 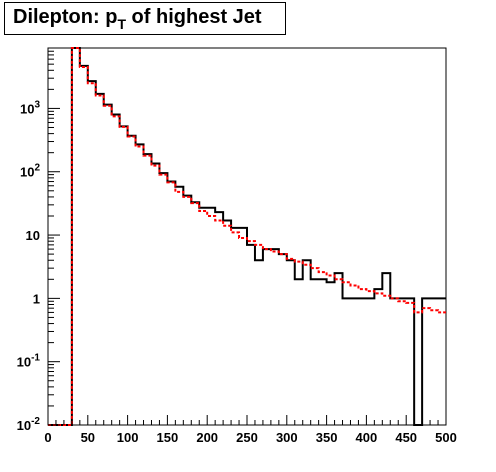 I want to click on chart-title: Dilepton: pT of highest Jet, so click(x=137, y=19).